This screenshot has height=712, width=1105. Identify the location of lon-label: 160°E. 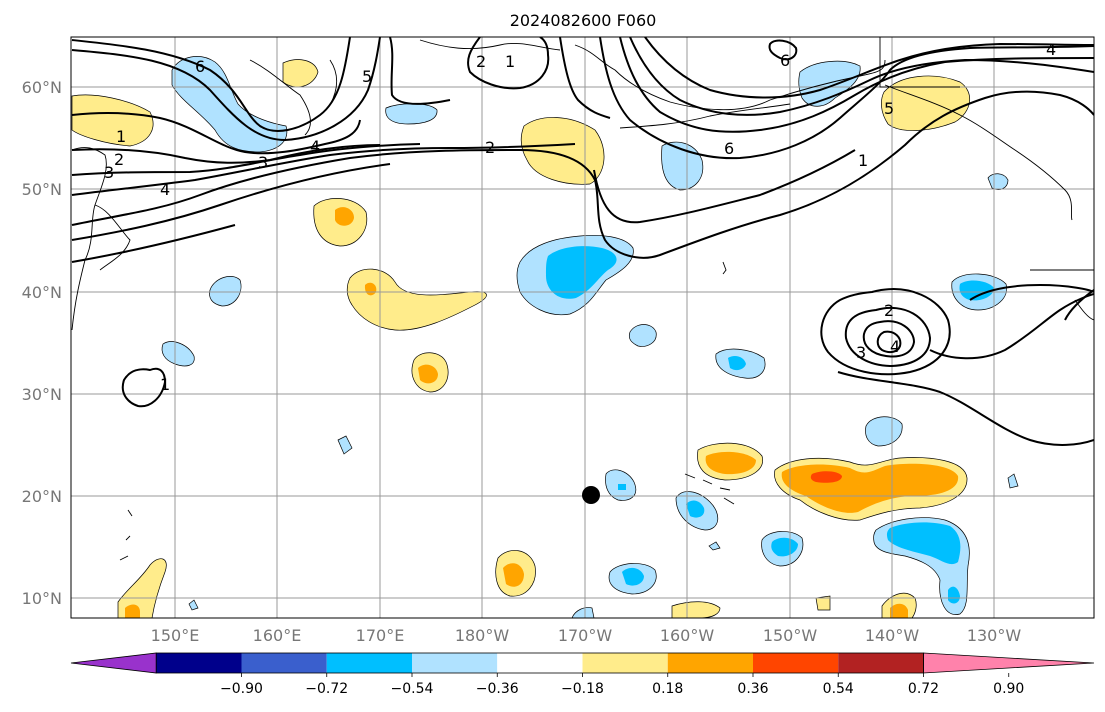
(277, 635).